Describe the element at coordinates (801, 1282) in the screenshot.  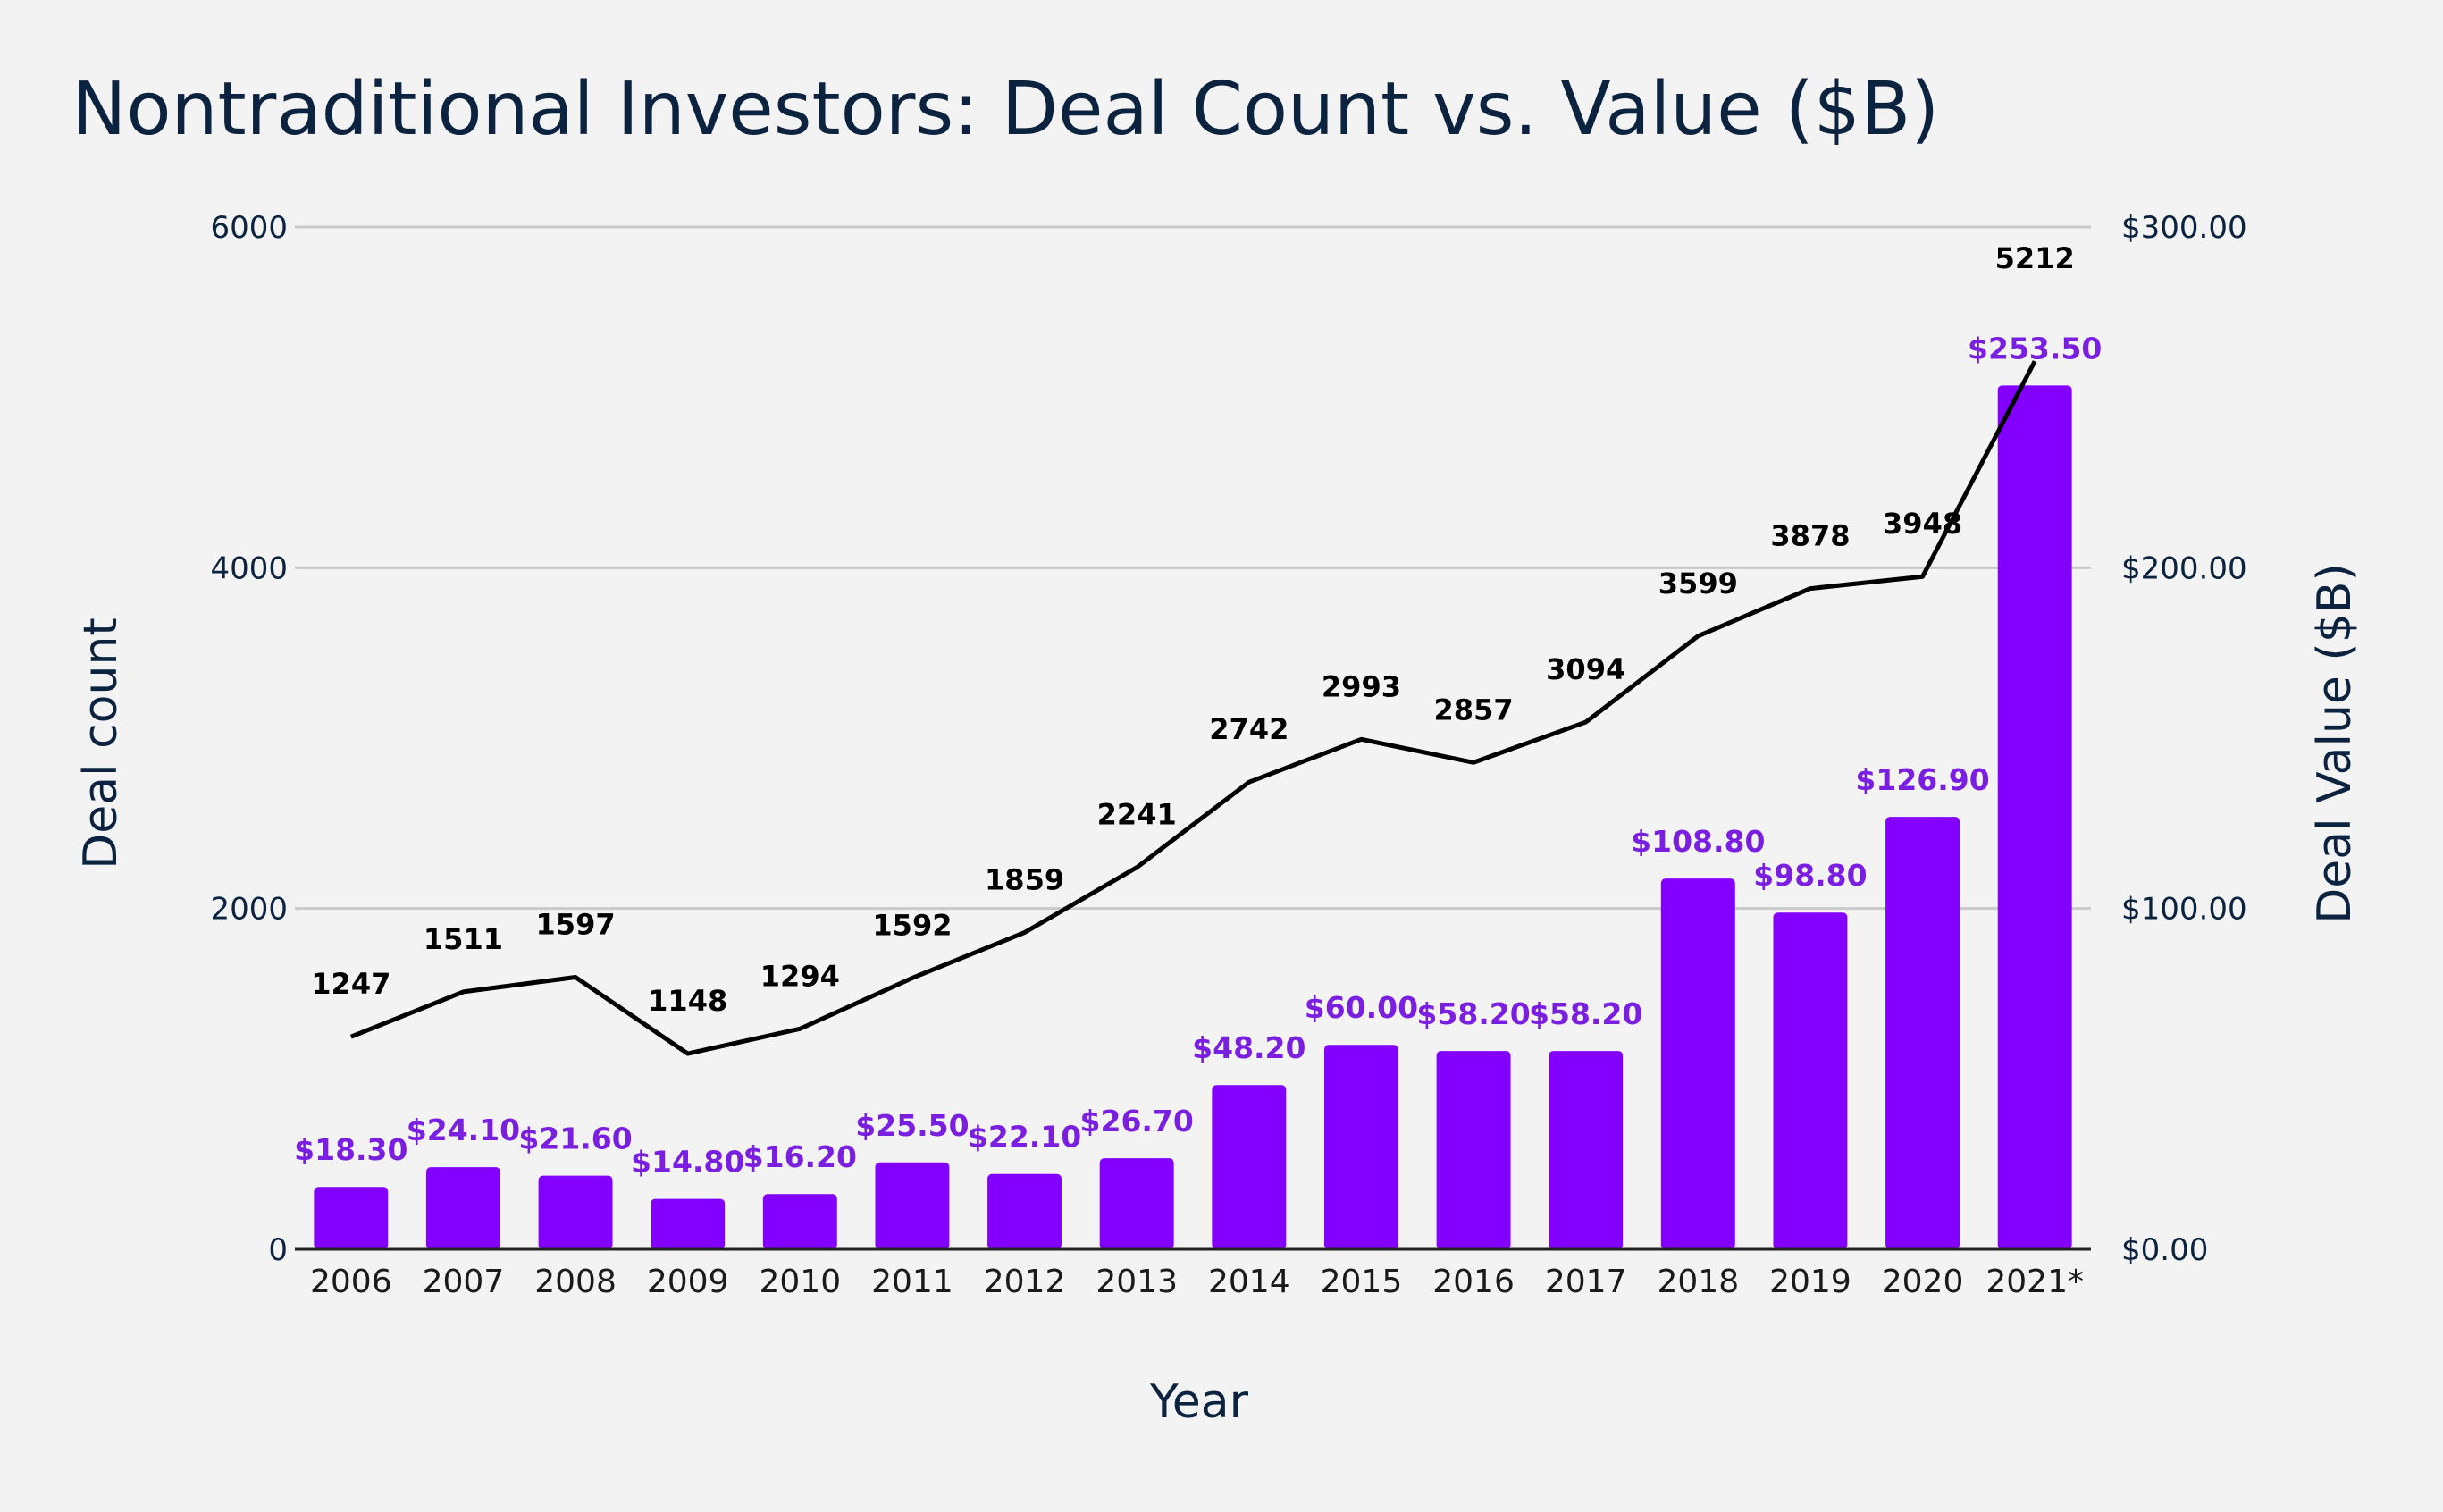
I see `x-tick-label: 2010` at that location.